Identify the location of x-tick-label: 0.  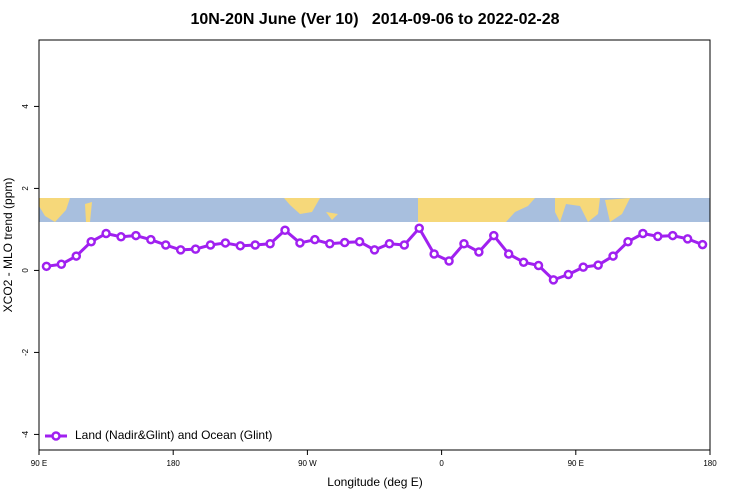
(441, 463).